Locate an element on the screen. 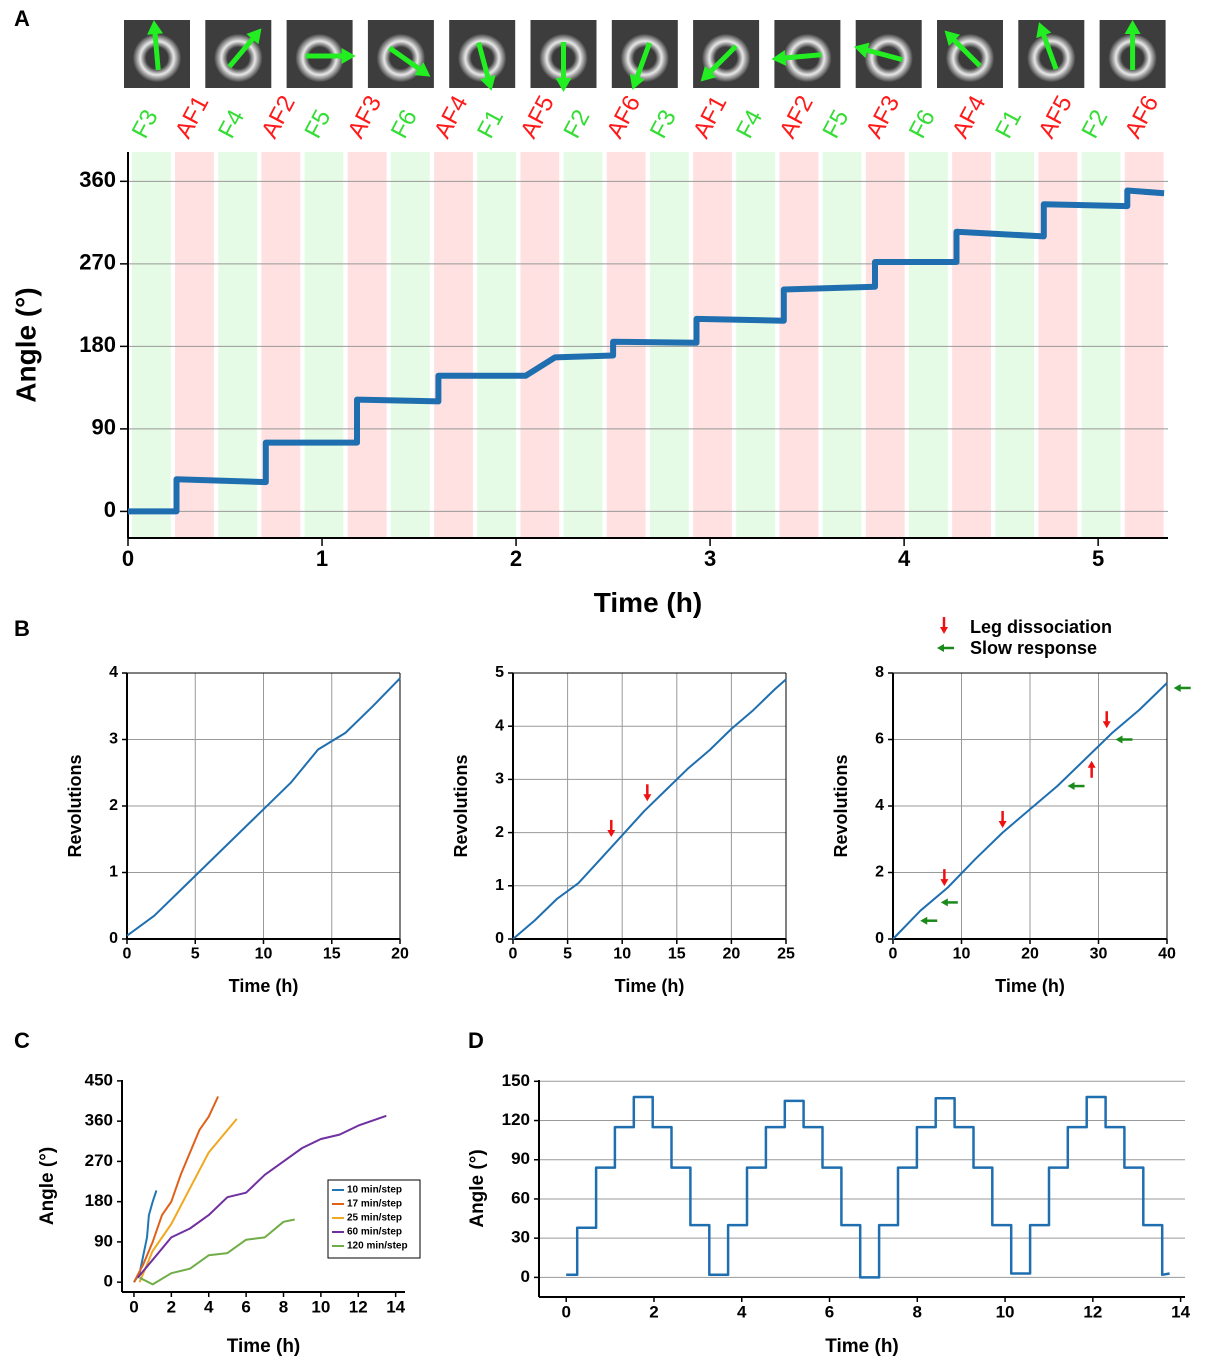 This screenshot has height=1368, width=1205. y-tick-label: 5 is located at coordinates (499, 672).